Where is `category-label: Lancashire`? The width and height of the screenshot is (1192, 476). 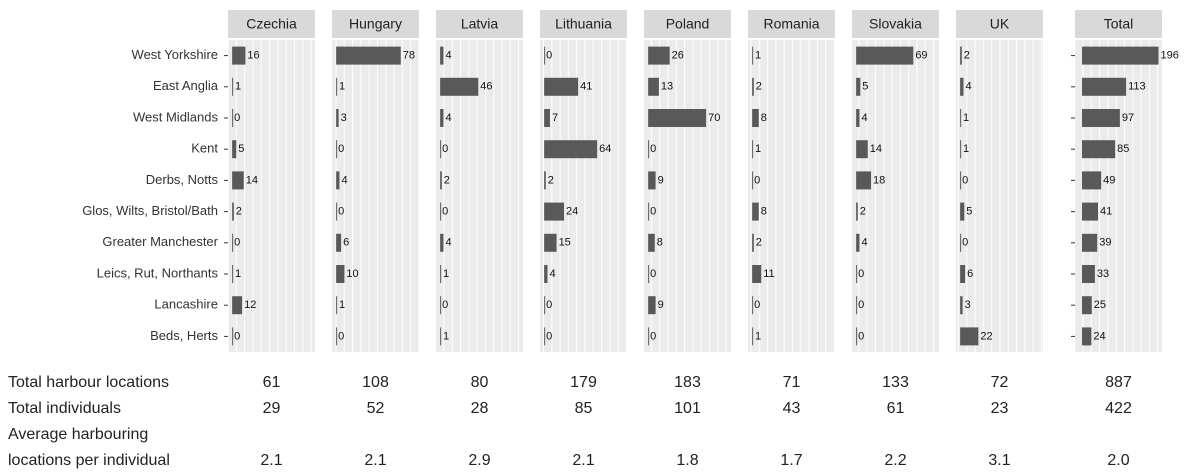
category-label: Lancashire is located at coordinates (186, 304).